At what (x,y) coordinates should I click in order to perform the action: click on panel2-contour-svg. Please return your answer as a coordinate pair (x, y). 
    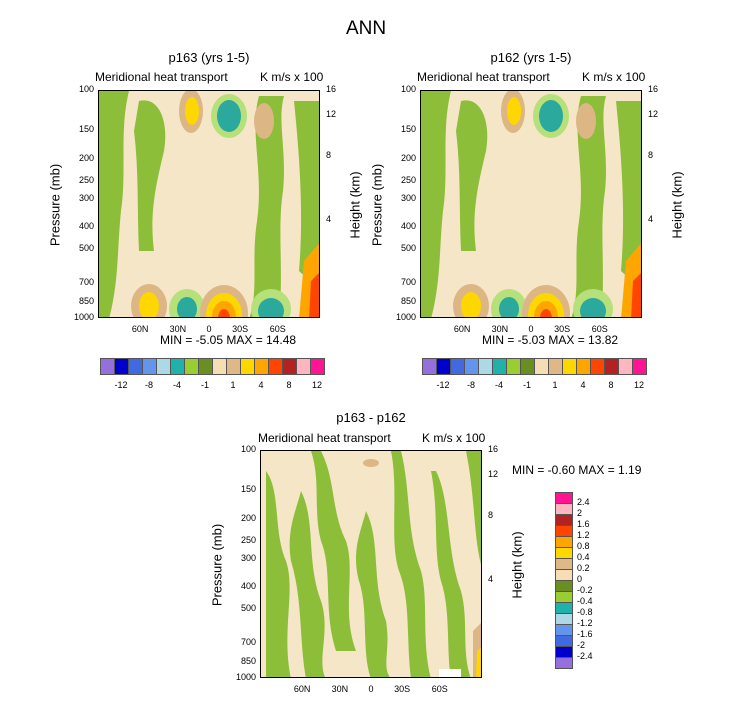
    Looking at the image, I should click on (531, 204).